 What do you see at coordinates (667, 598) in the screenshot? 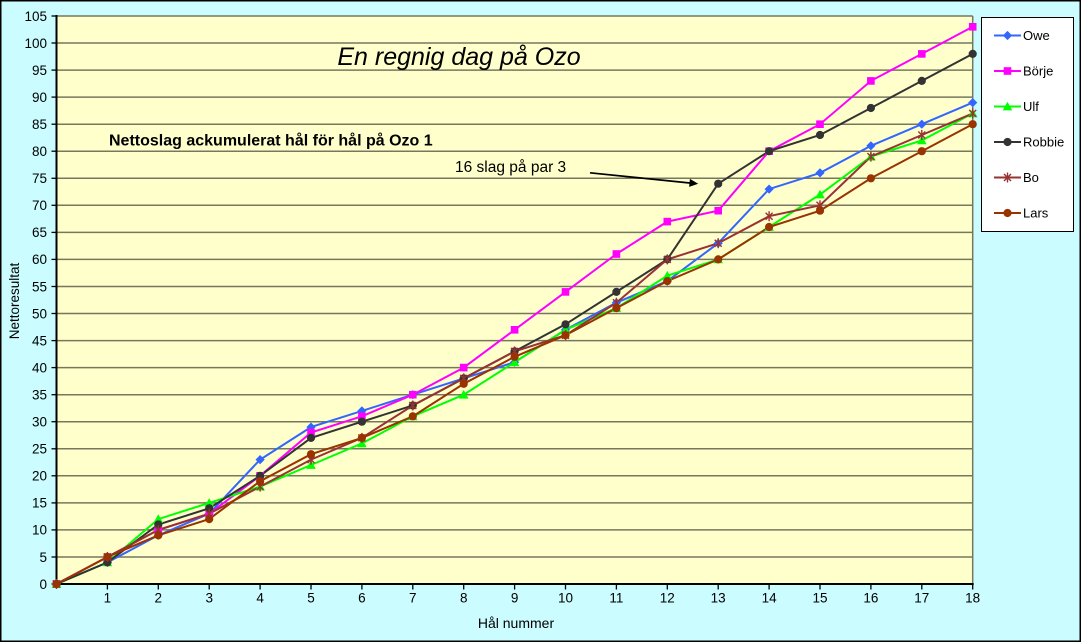
I see `svg-text: 12` at bounding box center [667, 598].